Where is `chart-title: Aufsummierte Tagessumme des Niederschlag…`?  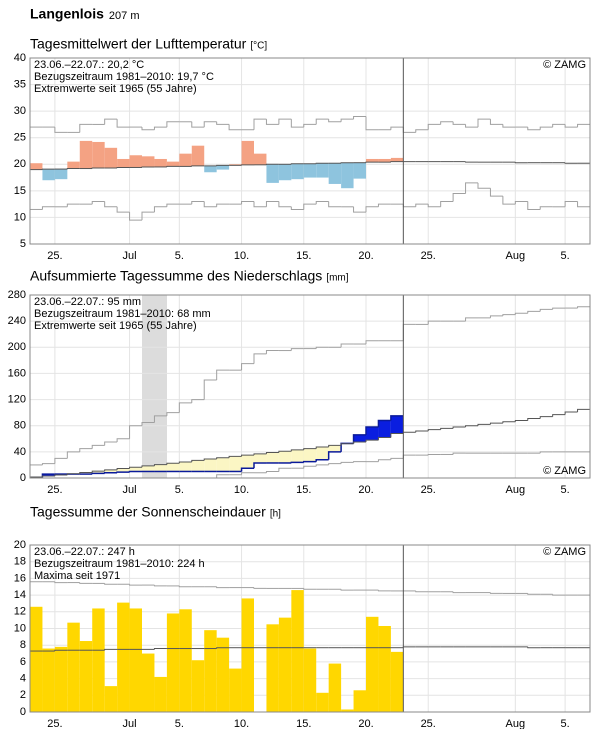 chart-title: Aufsummierte Tagessumme des Niederschlag… is located at coordinates (176, 276).